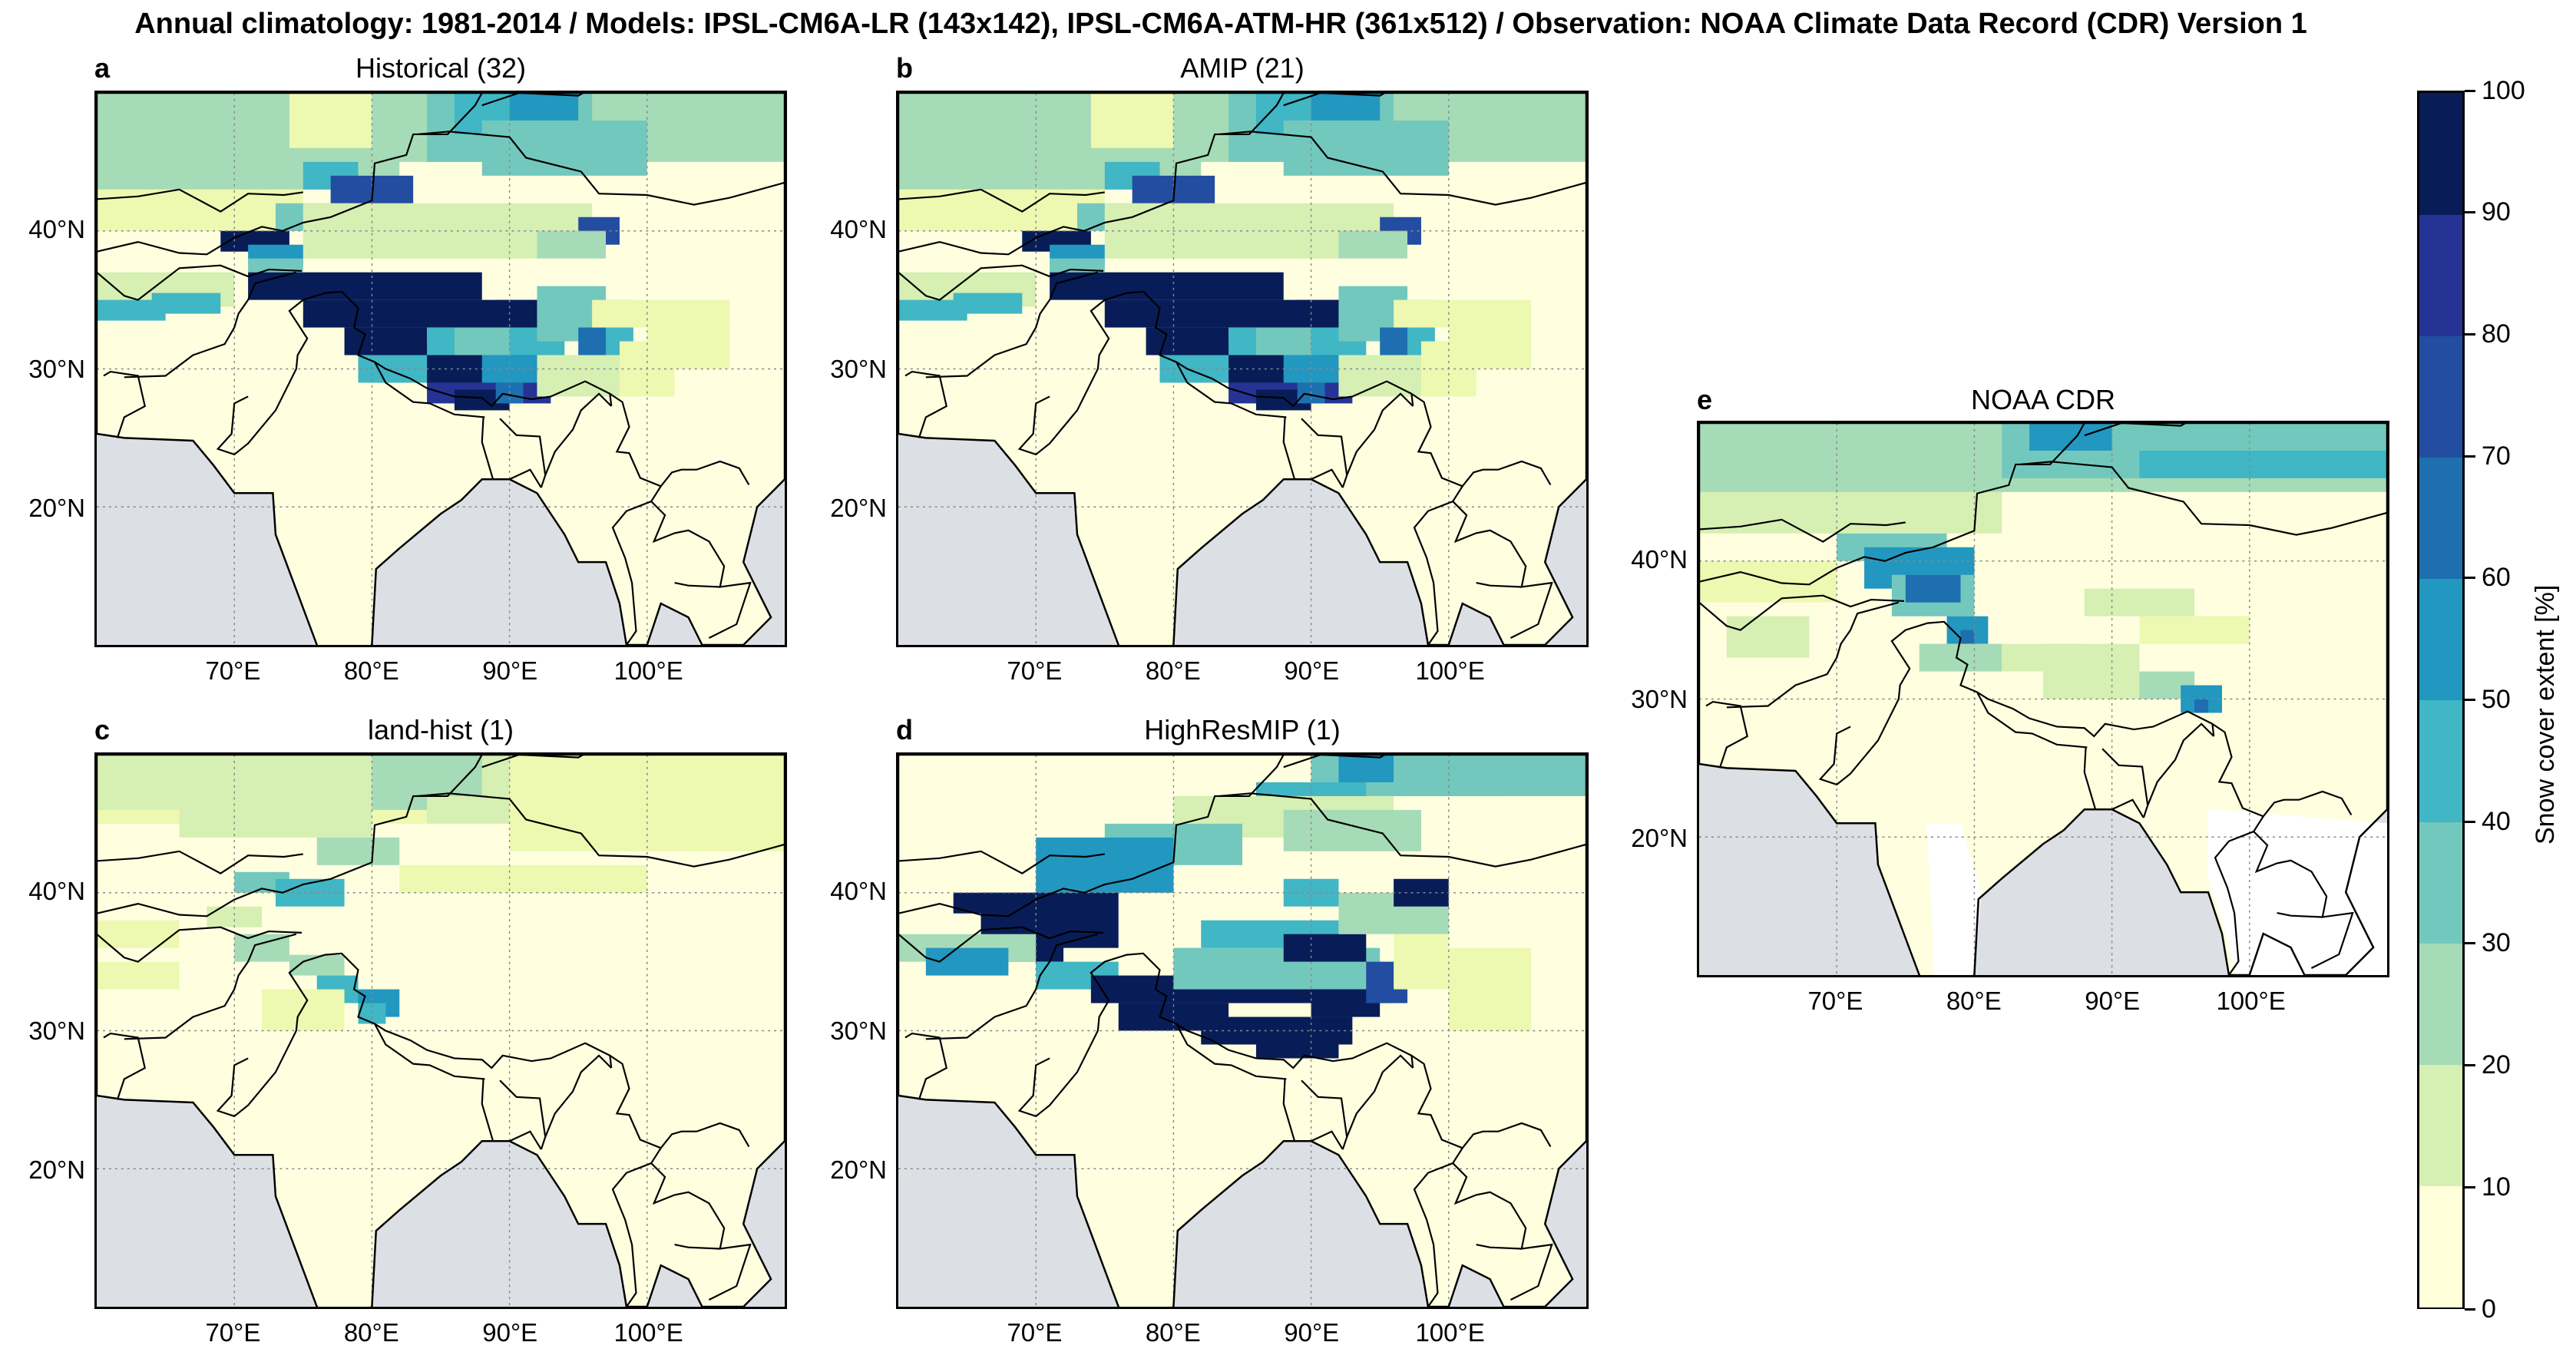 The height and width of the screenshot is (1362, 2576). I want to click on colorbar-tick-label: 30, so click(2496, 943).